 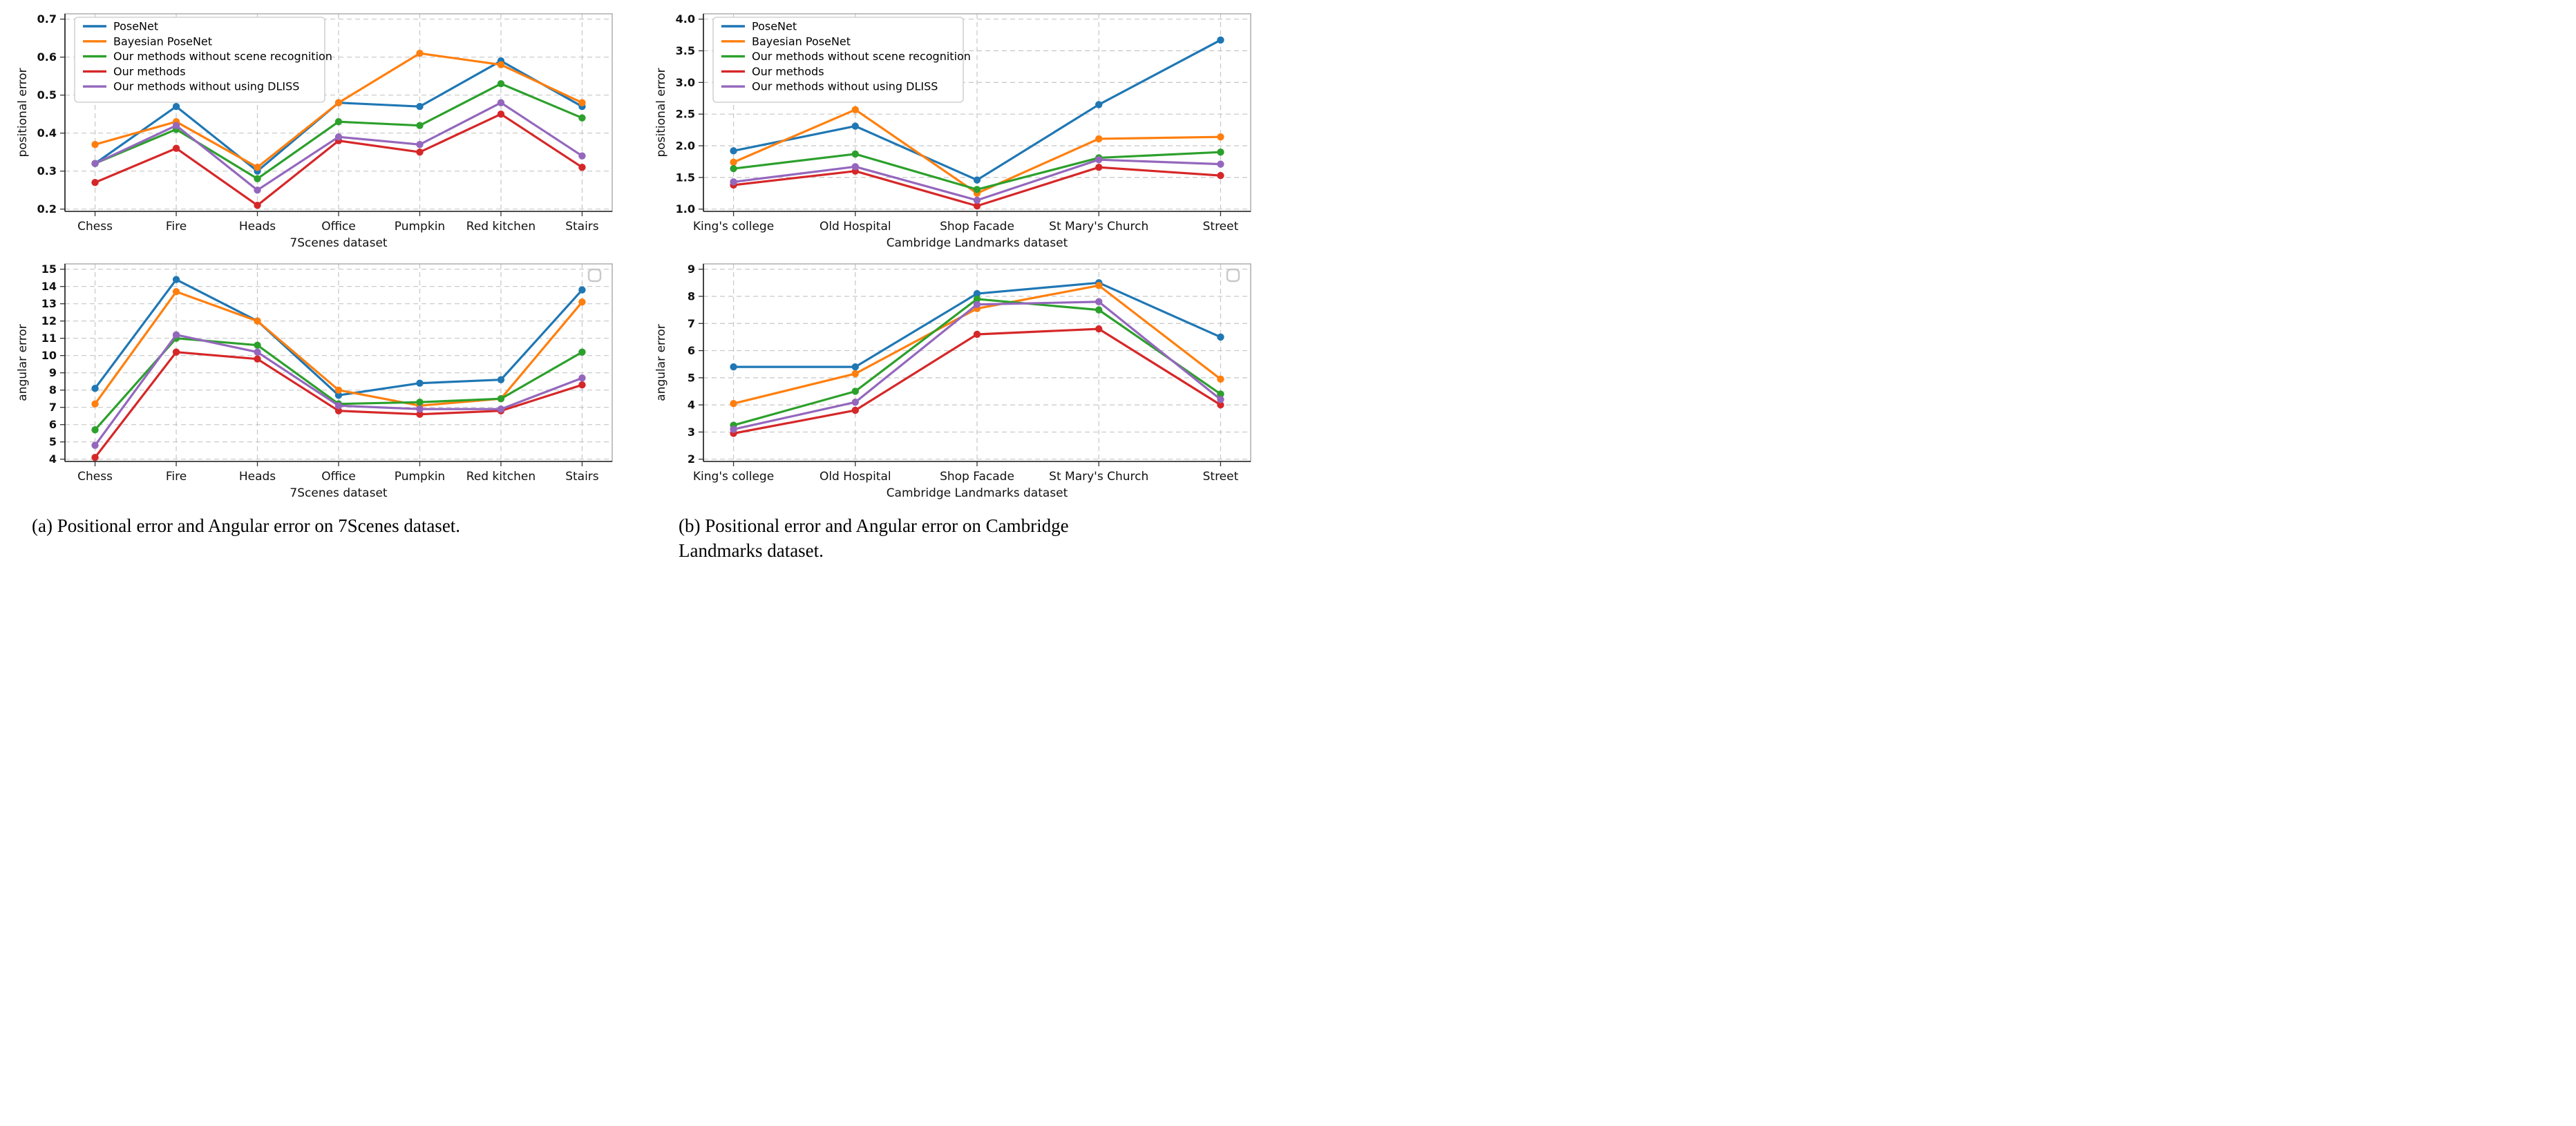 I want to click on series-our-methods-without-scene-recognition, so click(x=338, y=131).